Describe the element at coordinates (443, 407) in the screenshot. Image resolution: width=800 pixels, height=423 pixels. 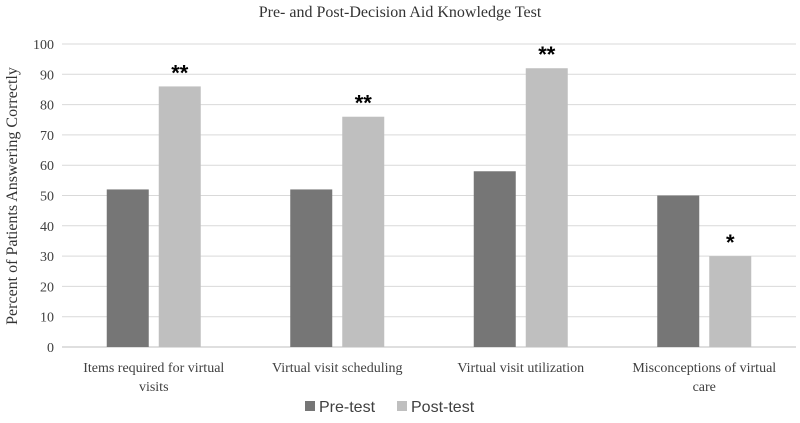
I see `legend-label-post-test: Post-test` at that location.